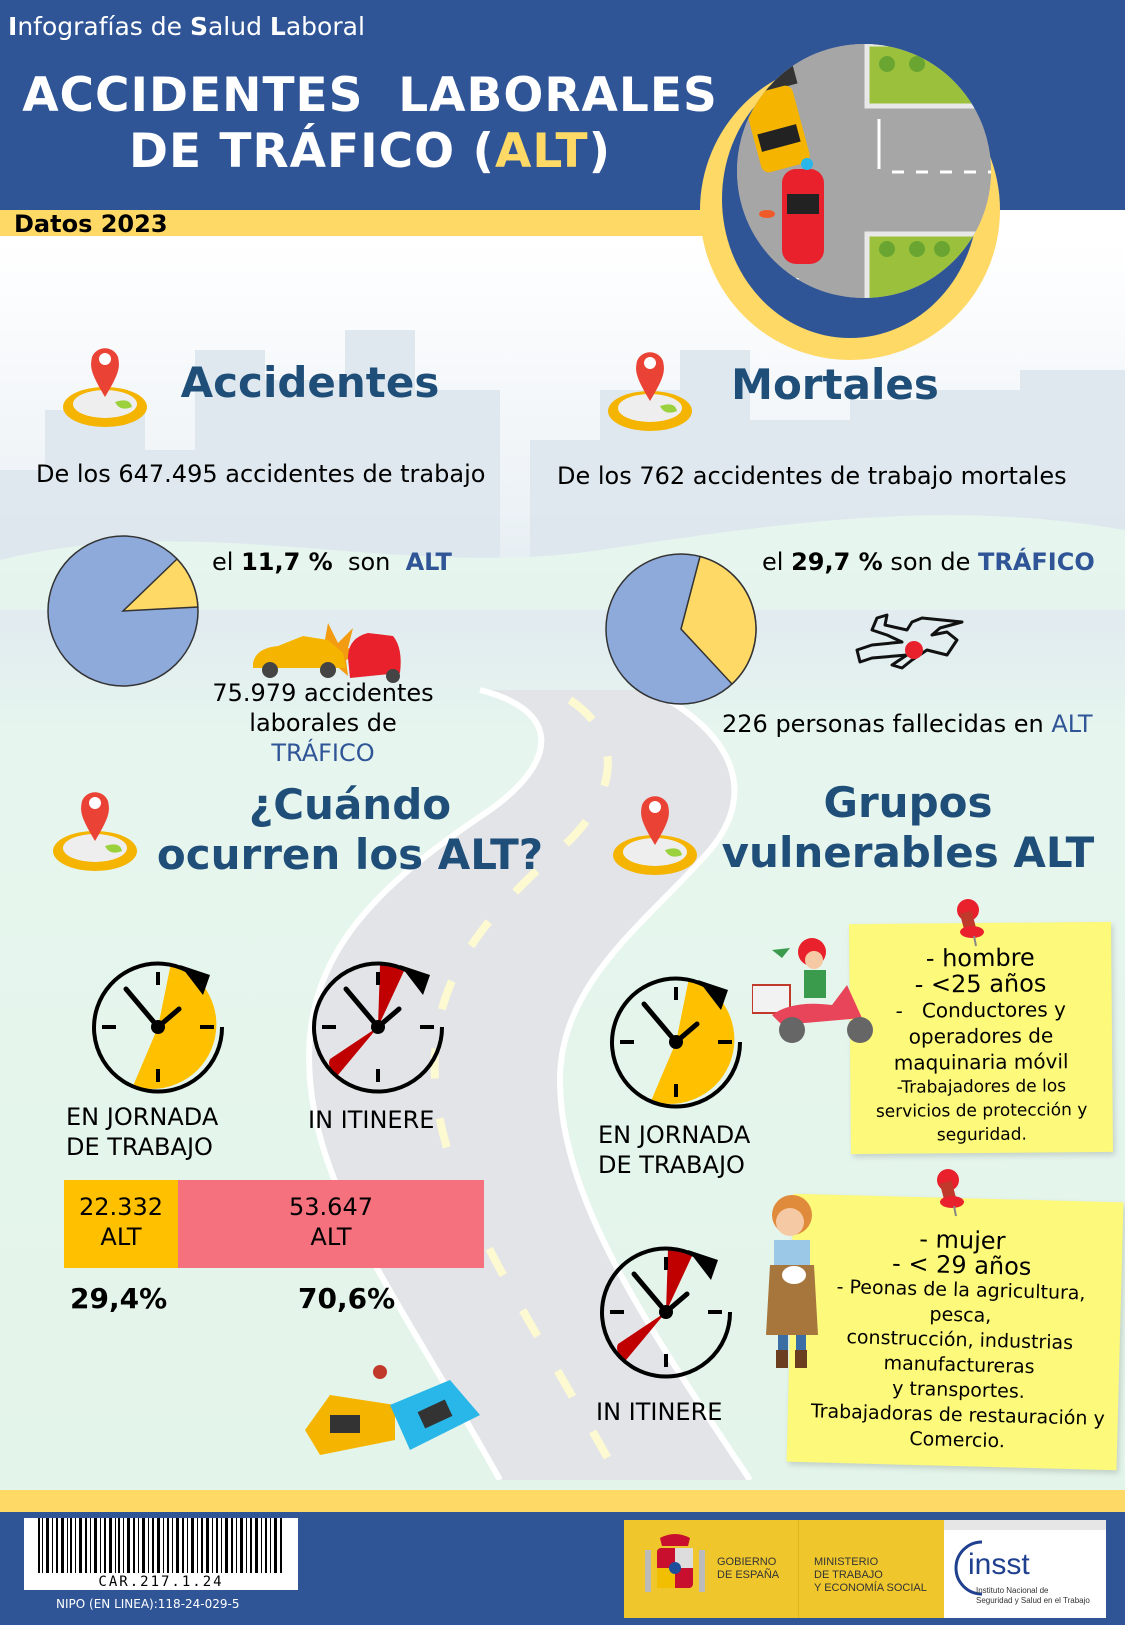 Image resolution: width=1125 pixels, height=1625 pixels. Describe the element at coordinates (148, 1604) in the screenshot. I see `nipo-code: NIPO (EN LINEA):118-24-029-5` at that location.